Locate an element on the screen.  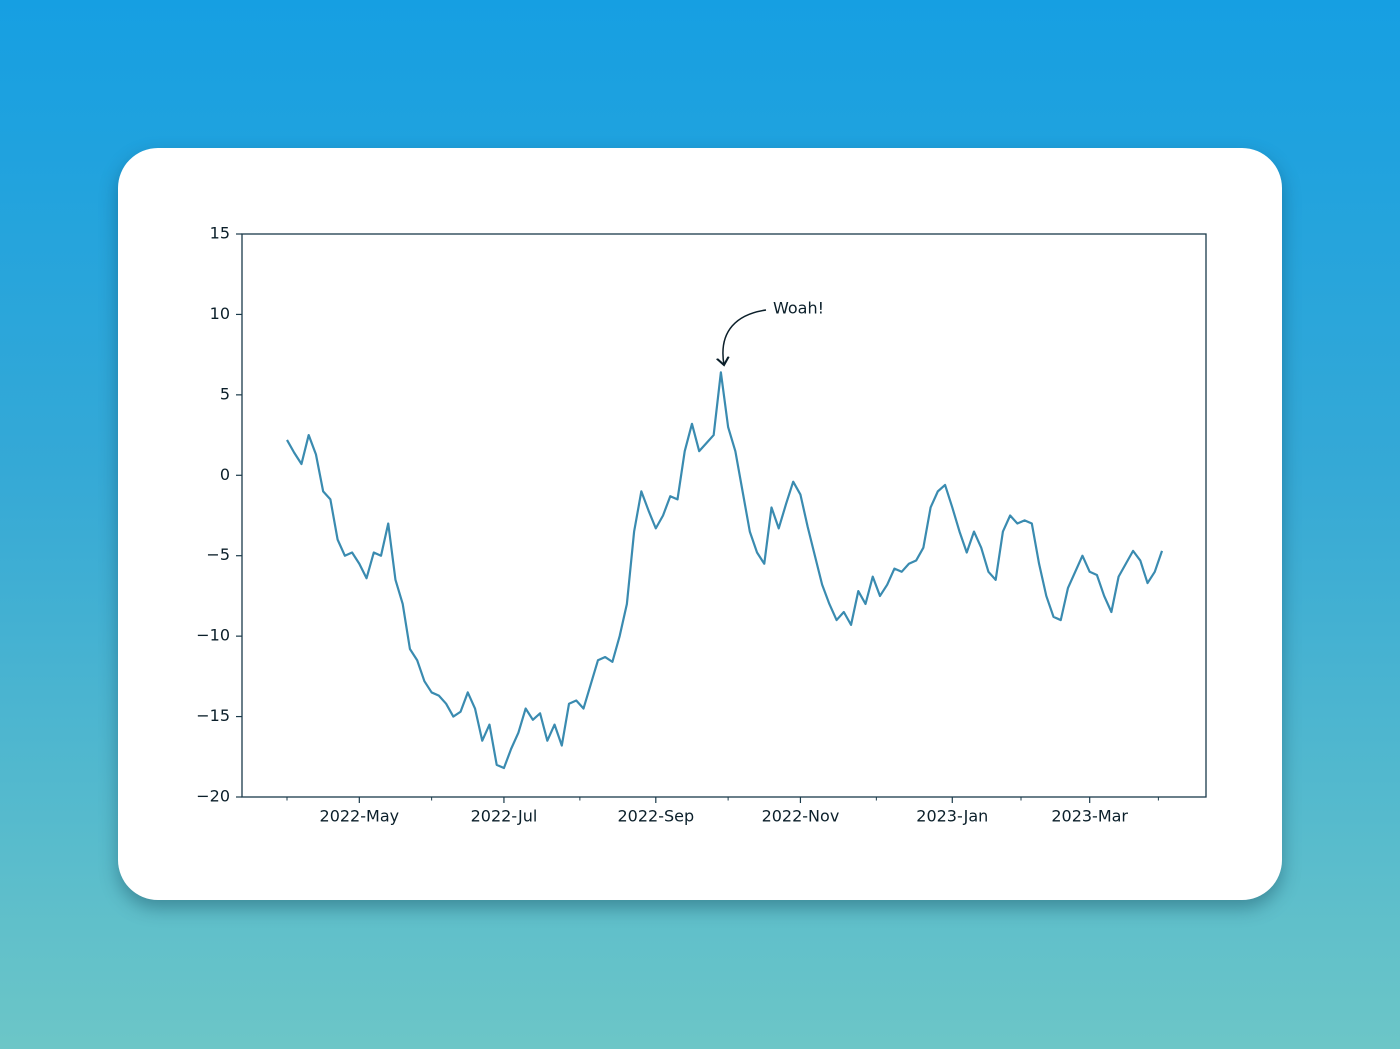
y-tick-label: 10 is located at coordinates (220, 313).